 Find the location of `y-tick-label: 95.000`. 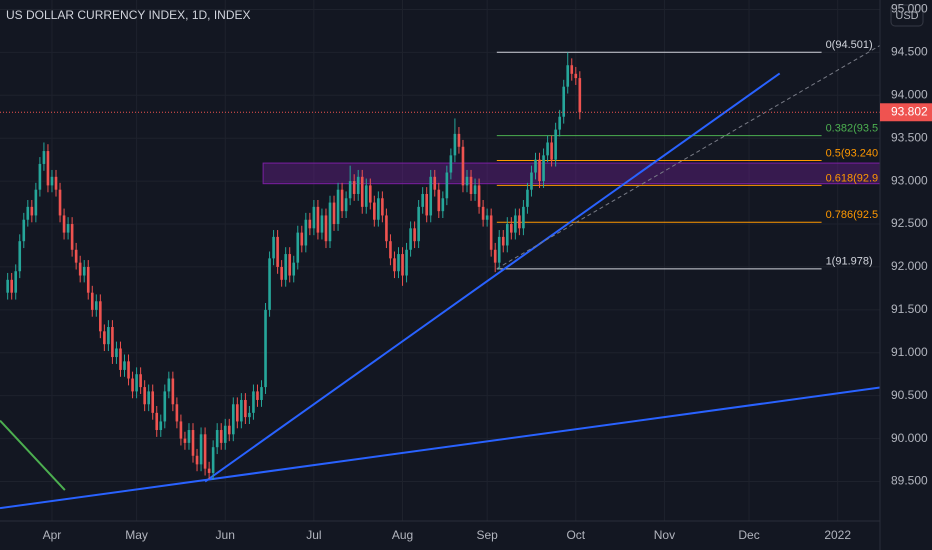

y-tick-label: 95.000 is located at coordinates (909, 9).